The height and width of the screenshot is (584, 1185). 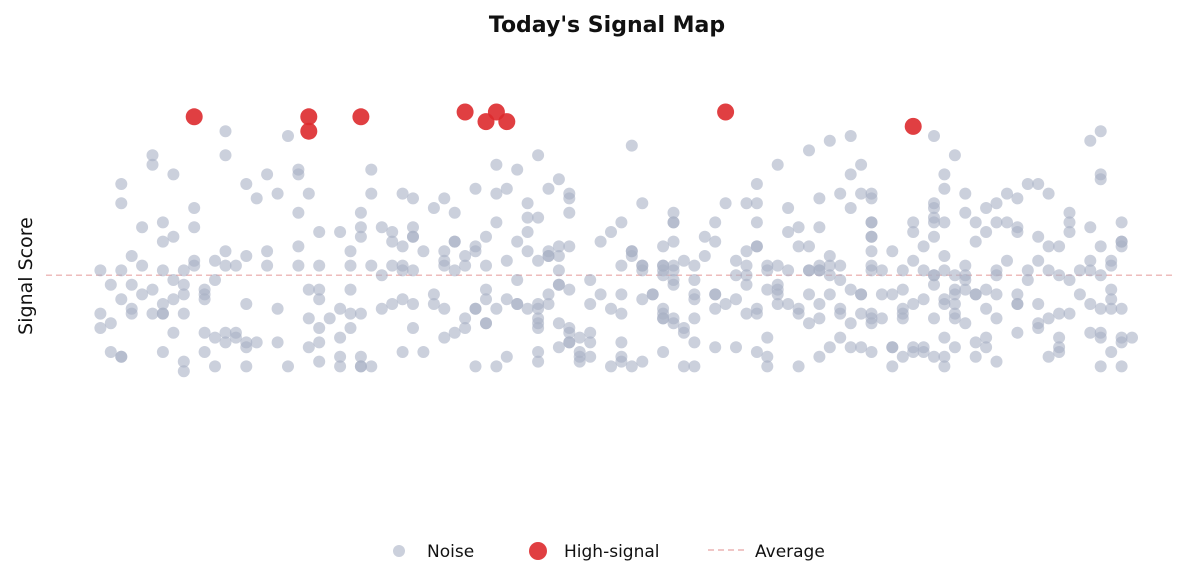 What do you see at coordinates (790, 552) in the screenshot?
I see `legend-average-label: Average` at bounding box center [790, 552].